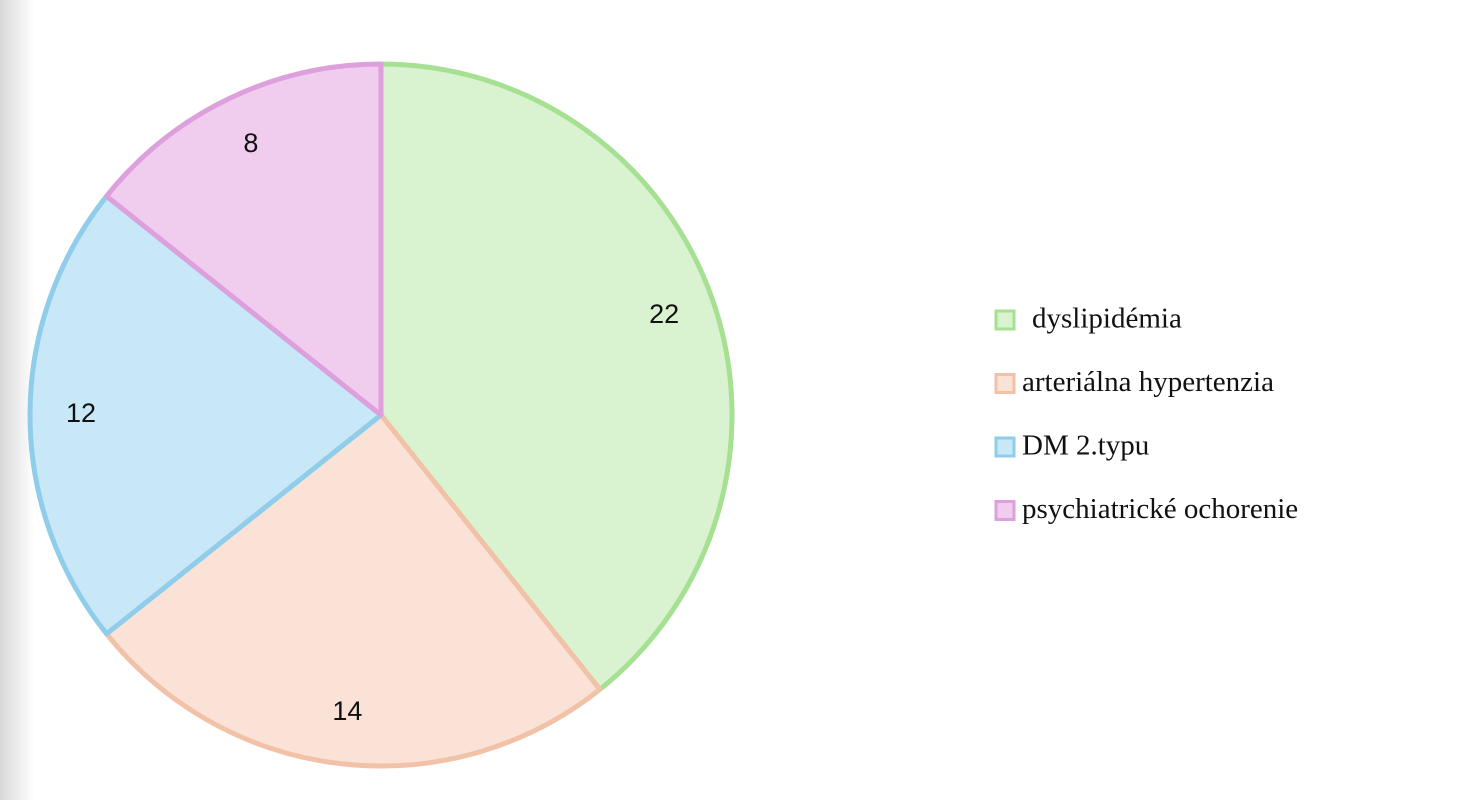 The image size is (1460, 800). I want to click on data-label: 22, so click(664, 314).